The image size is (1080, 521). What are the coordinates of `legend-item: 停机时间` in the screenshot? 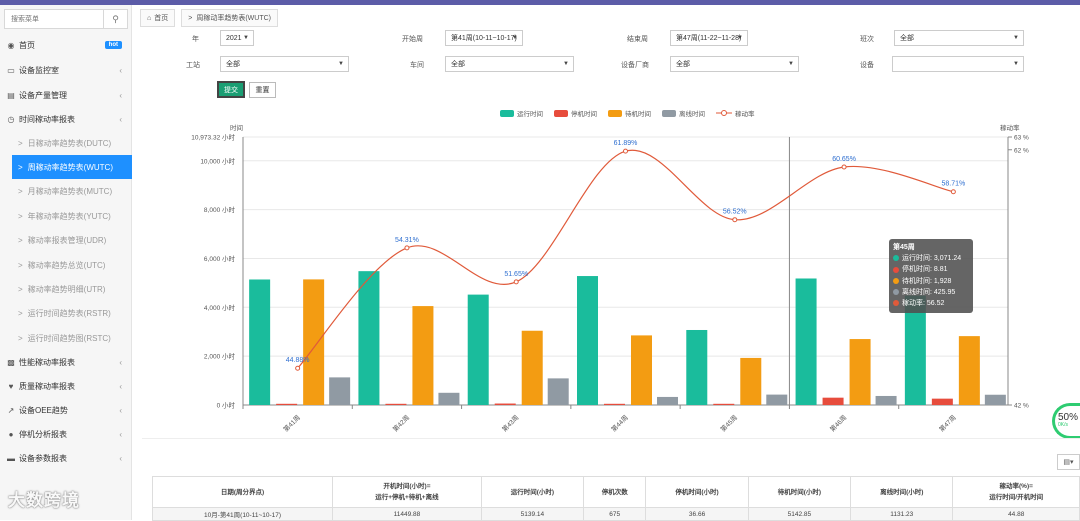 It's located at (575, 113).